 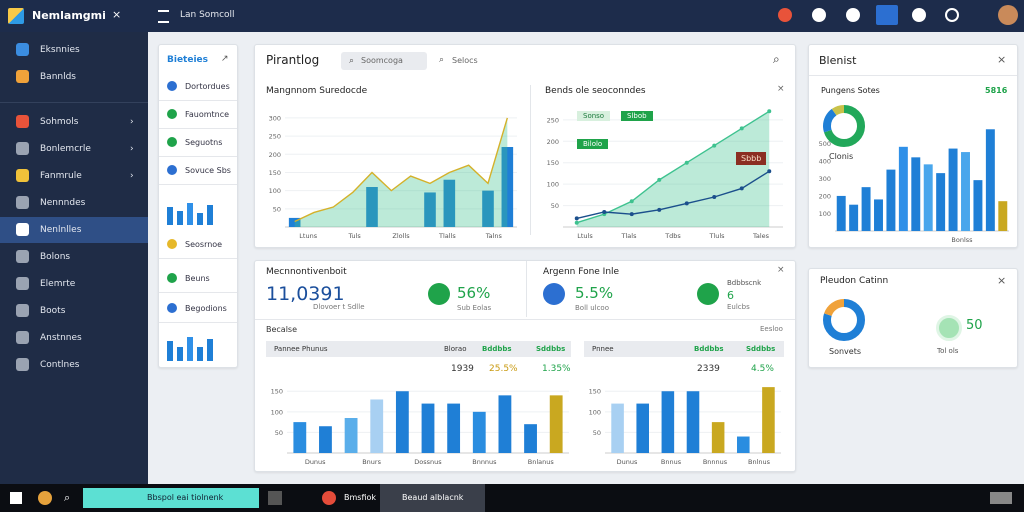 What do you see at coordinates (887, 15) in the screenshot?
I see `icon-active` at bounding box center [887, 15].